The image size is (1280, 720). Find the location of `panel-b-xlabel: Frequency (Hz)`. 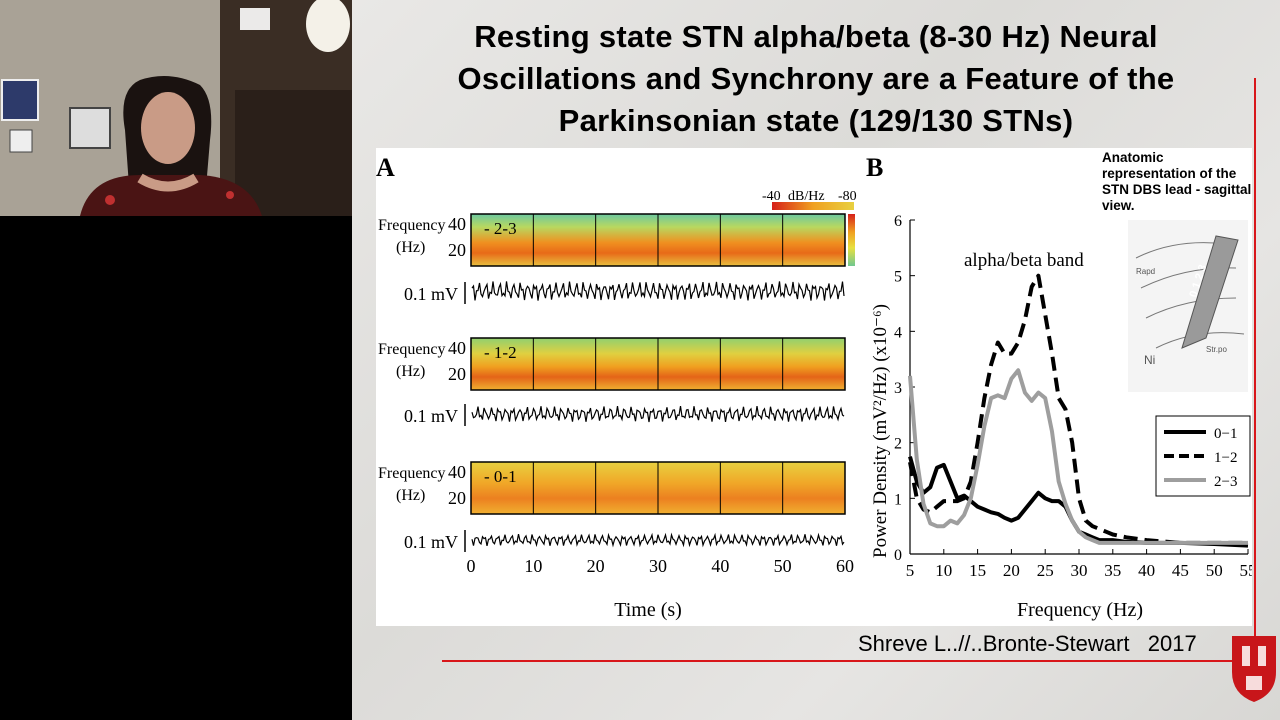

panel-b-xlabel: Frequency (Hz) is located at coordinates (1080, 610).